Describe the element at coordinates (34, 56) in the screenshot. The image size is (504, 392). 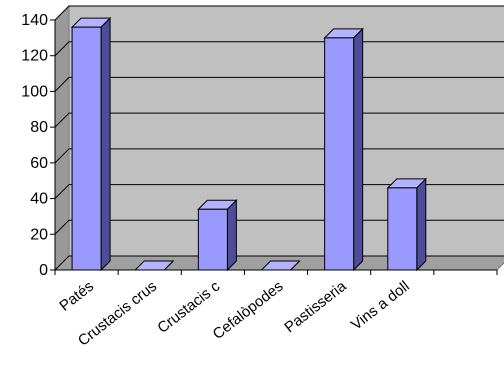
I see `y-tick-label: 120` at that location.